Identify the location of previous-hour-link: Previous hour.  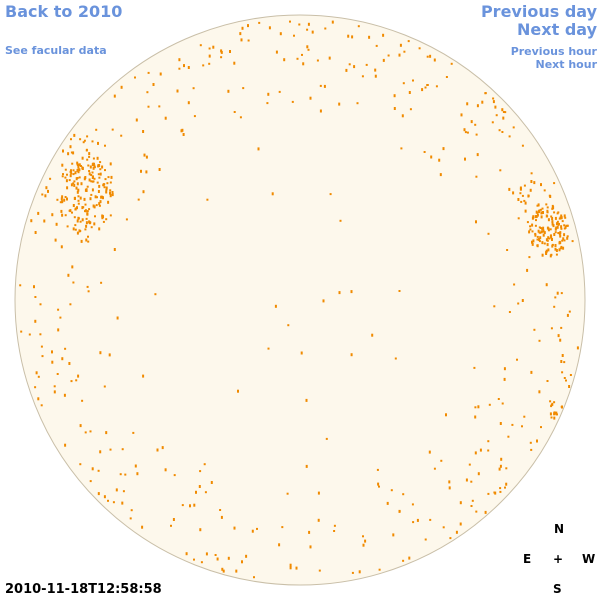
(553, 51).